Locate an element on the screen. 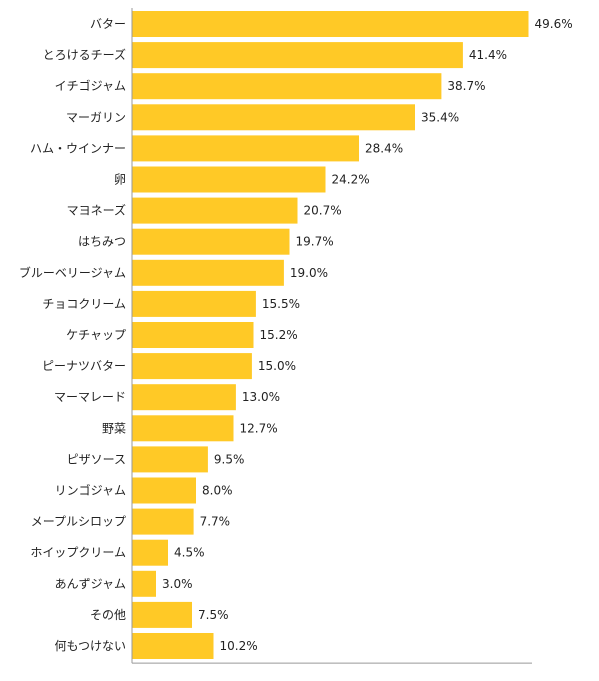  value-label-5: 24.2% is located at coordinates (351, 180).